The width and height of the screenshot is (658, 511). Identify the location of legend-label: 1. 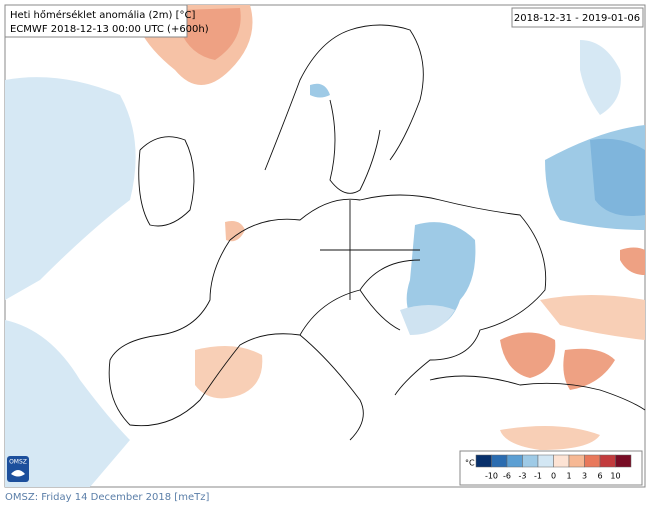
(568, 476).